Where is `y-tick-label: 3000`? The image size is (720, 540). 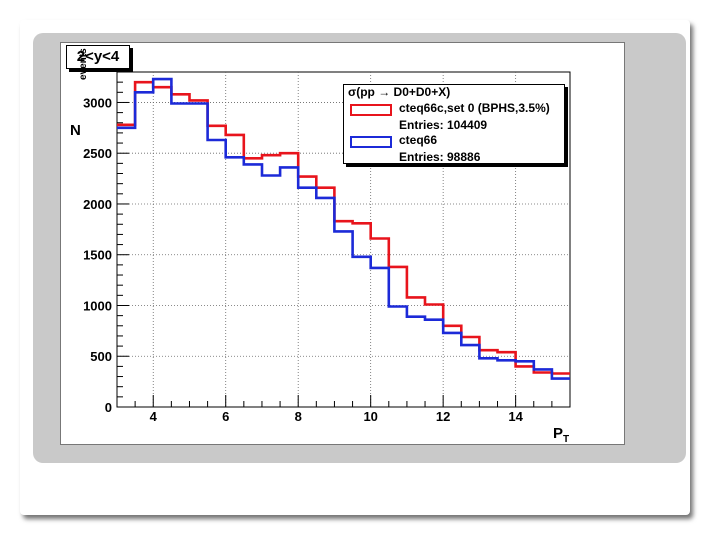
y-tick-label: 3000 is located at coordinates (97, 102).